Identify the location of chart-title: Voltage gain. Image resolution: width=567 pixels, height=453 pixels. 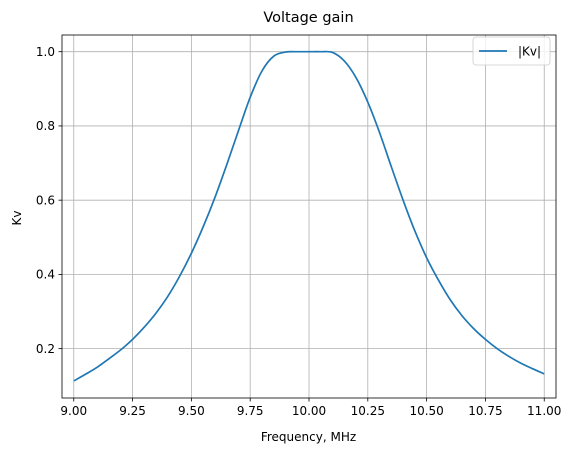
(308, 18).